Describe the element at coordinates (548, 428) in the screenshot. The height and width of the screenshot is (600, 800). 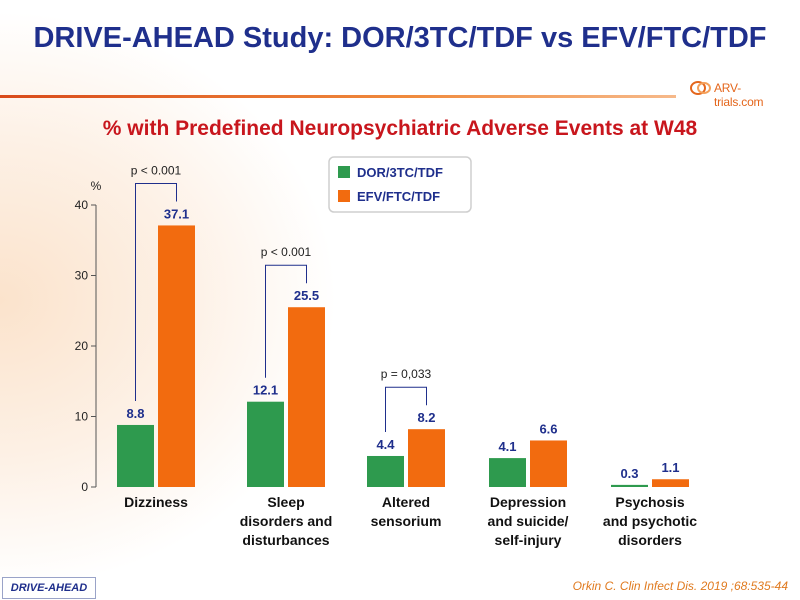
I see `data-label: 6.6` at that location.